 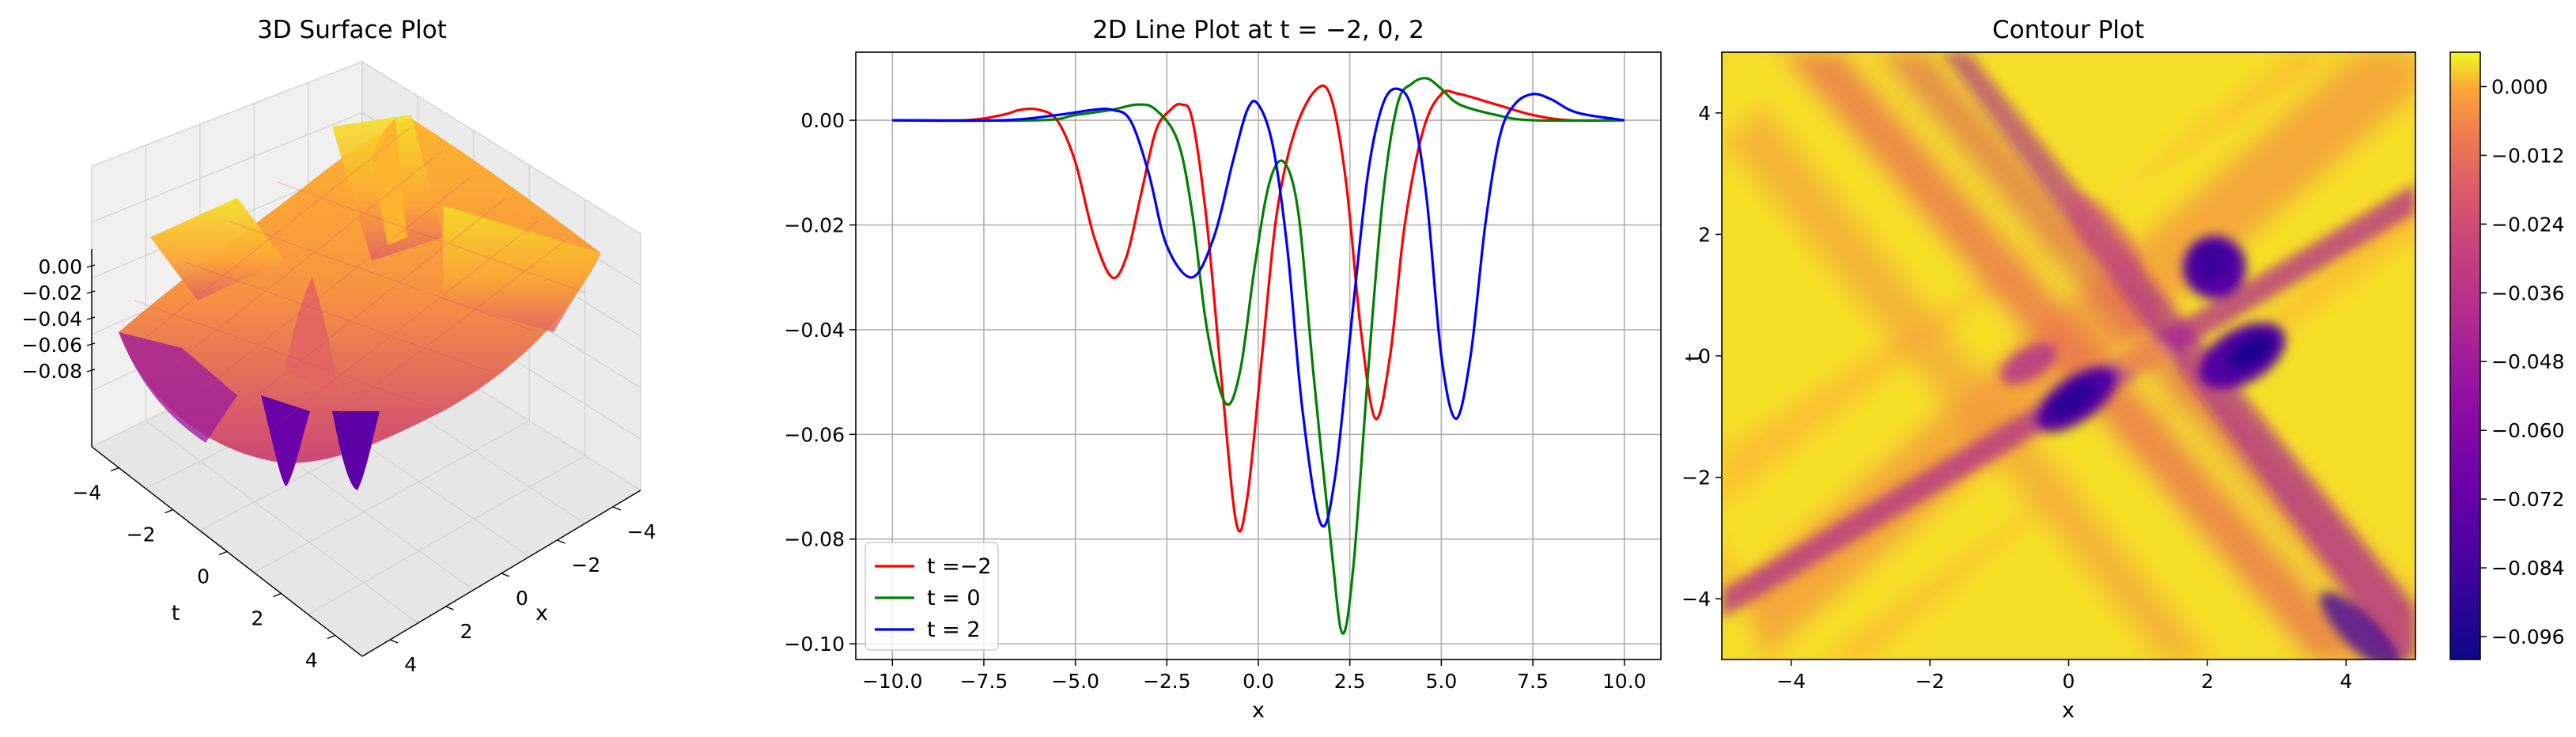 What do you see at coordinates (1705, 114) in the screenshot?
I see `contour-y-tick-label: 4` at bounding box center [1705, 114].